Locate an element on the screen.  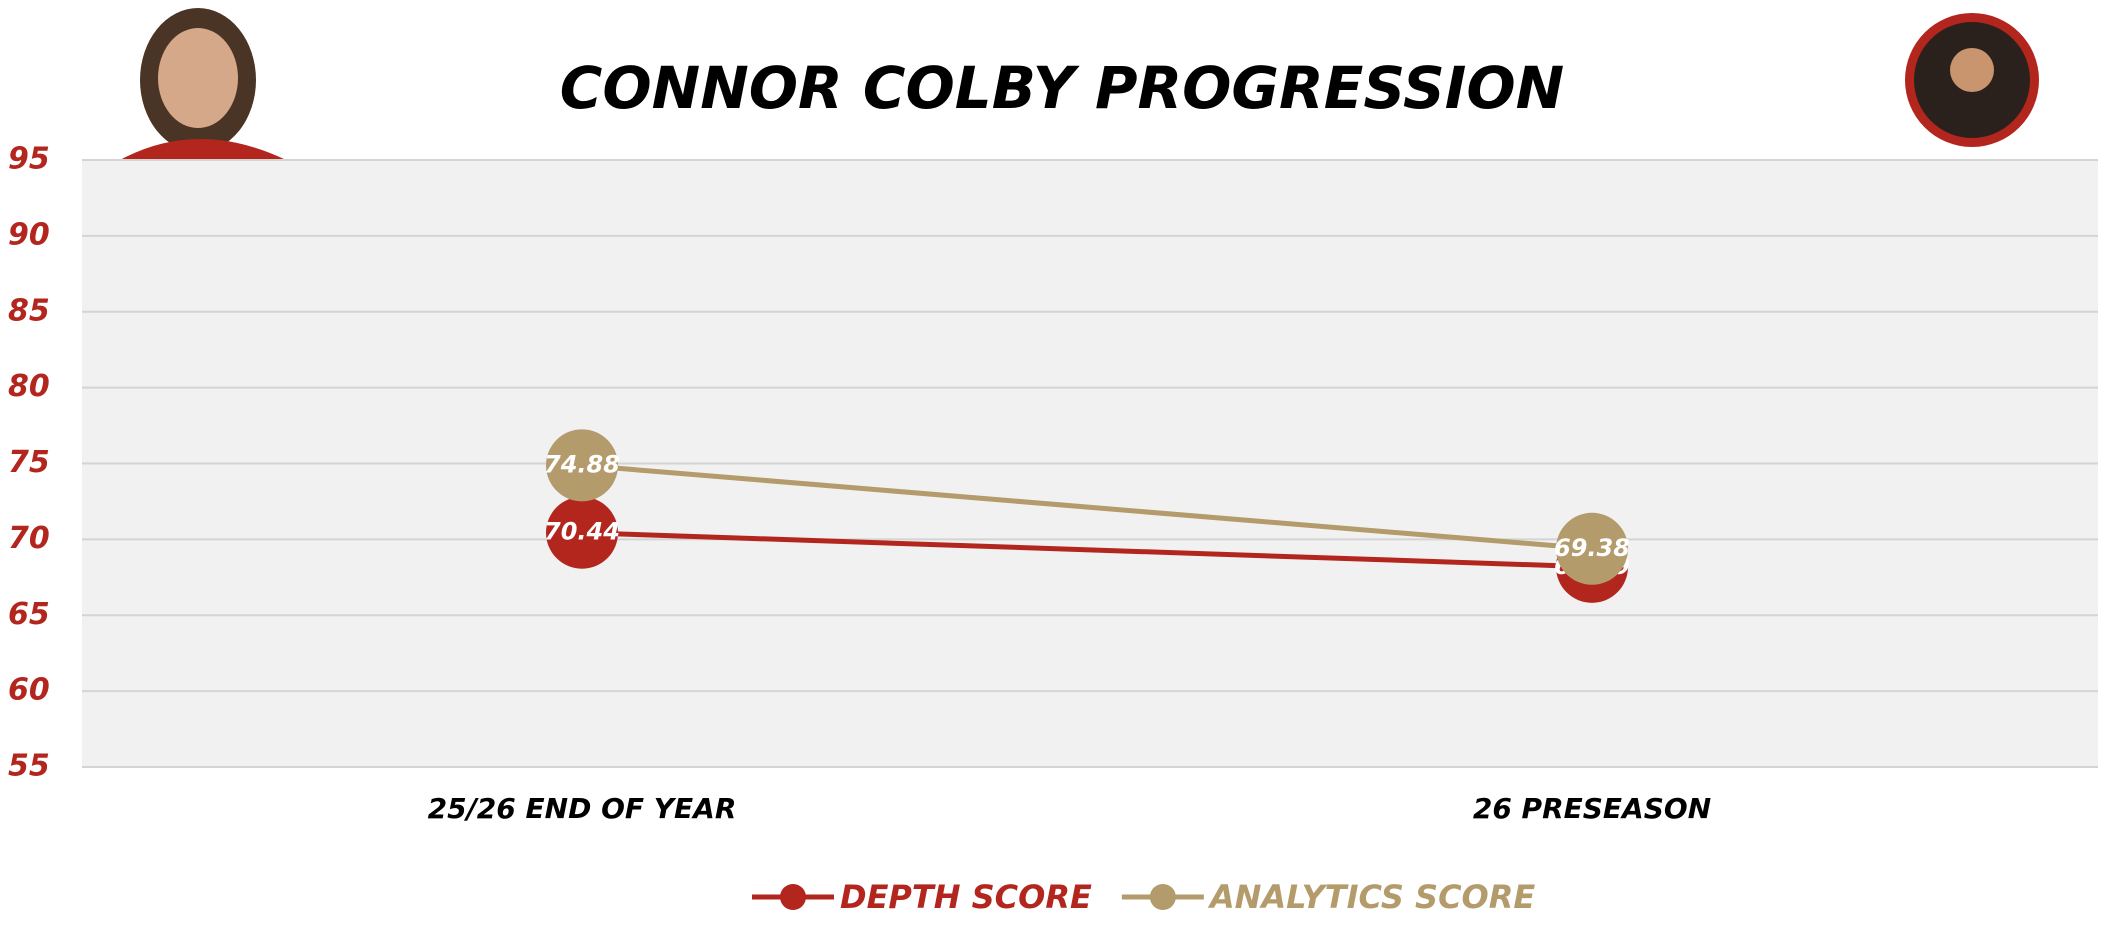
y-tick-label: 80 is located at coordinates (29, 386).